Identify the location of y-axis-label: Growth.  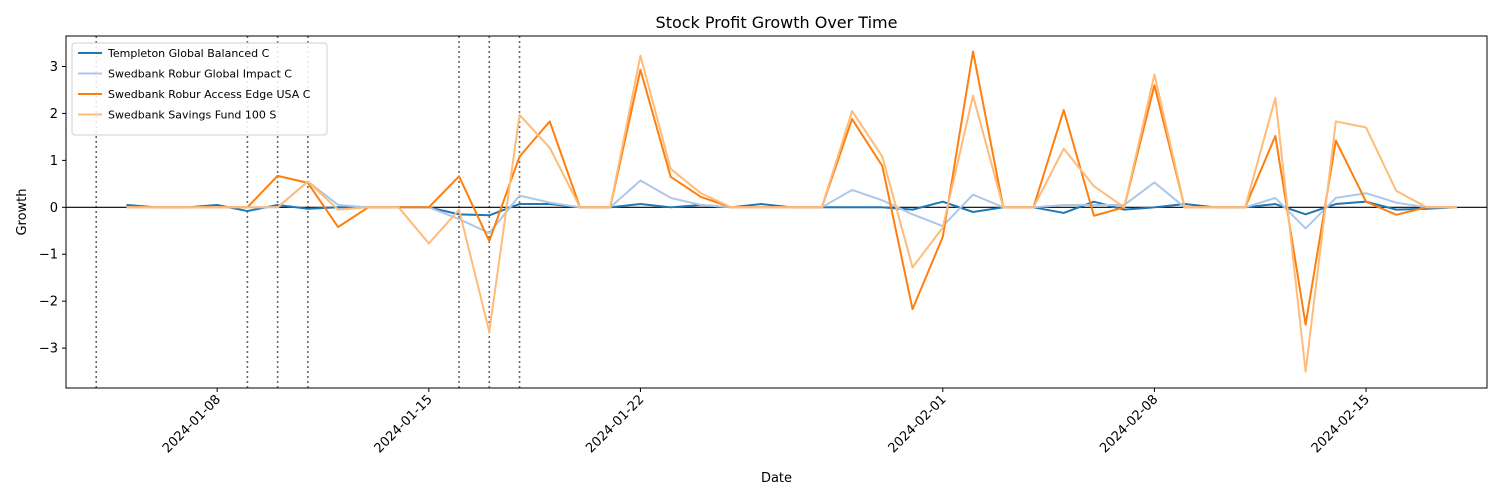
(22, 211).